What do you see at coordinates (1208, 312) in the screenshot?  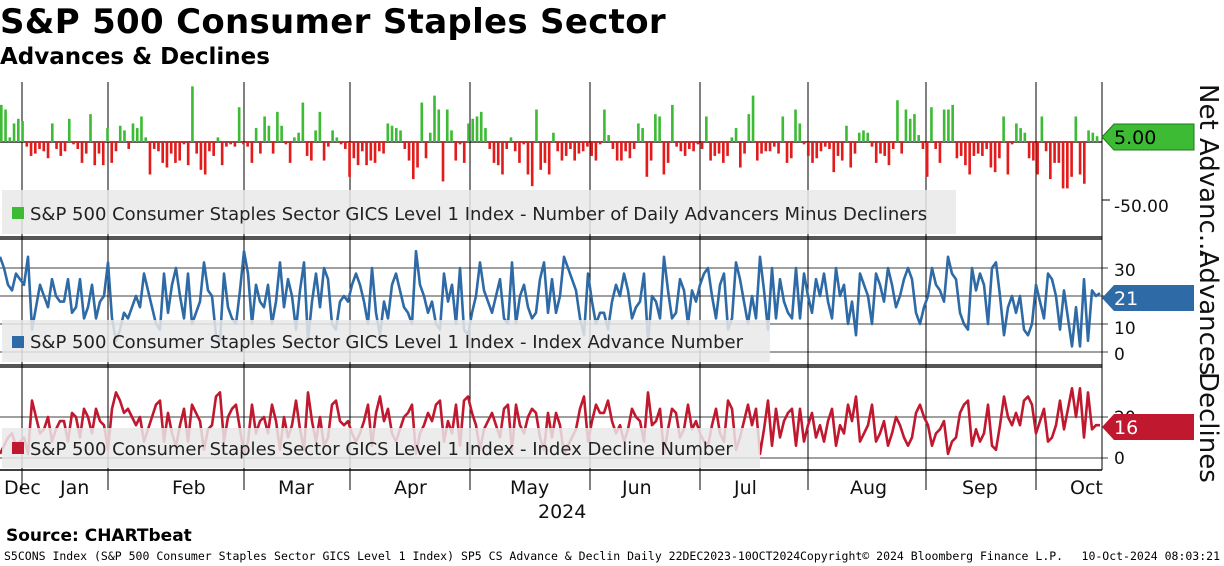 I see `adv-axis-title: Advances` at bounding box center [1208, 312].